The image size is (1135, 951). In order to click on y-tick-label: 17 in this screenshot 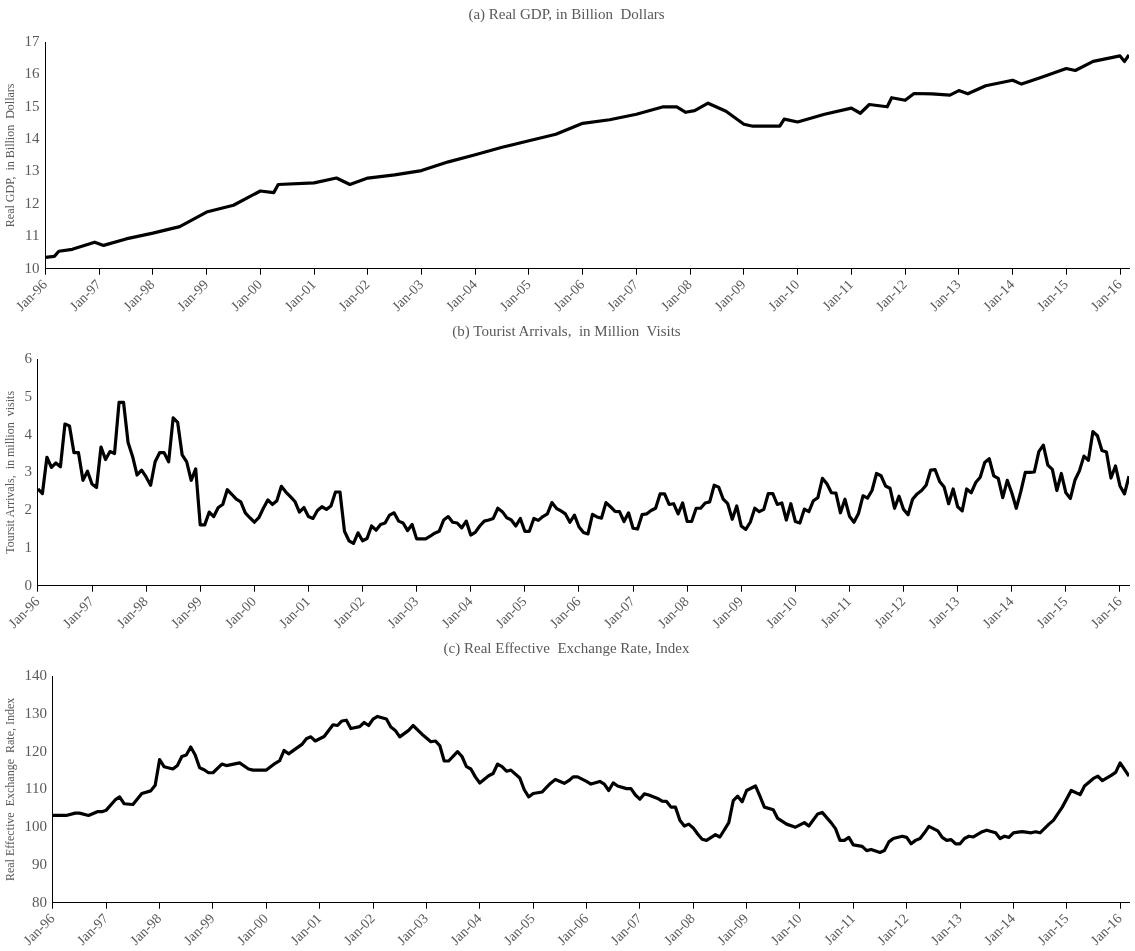, I will do `click(32, 40)`.